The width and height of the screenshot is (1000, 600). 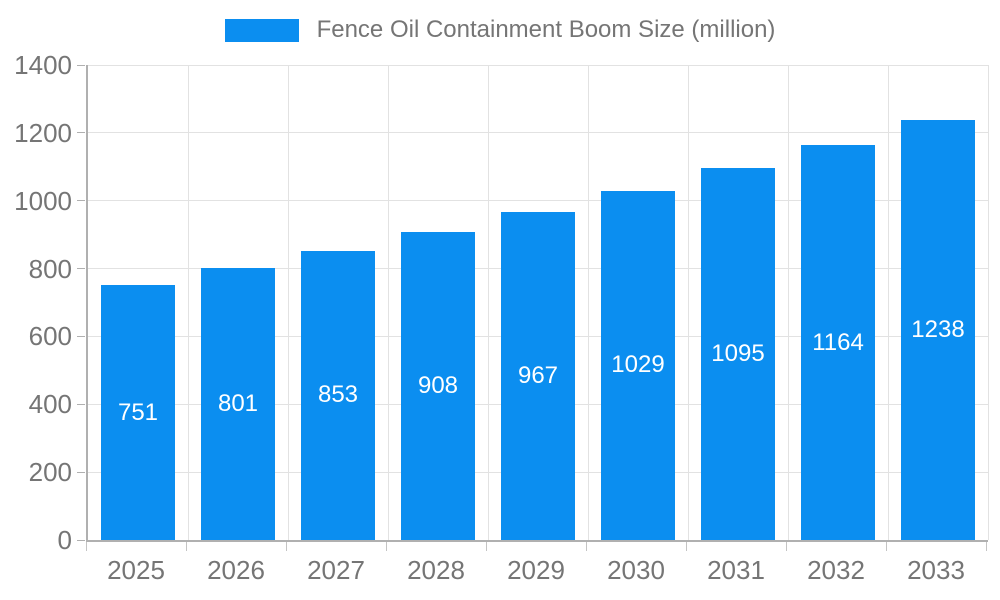 I want to click on bar-value-label: 853, so click(x=338, y=395).